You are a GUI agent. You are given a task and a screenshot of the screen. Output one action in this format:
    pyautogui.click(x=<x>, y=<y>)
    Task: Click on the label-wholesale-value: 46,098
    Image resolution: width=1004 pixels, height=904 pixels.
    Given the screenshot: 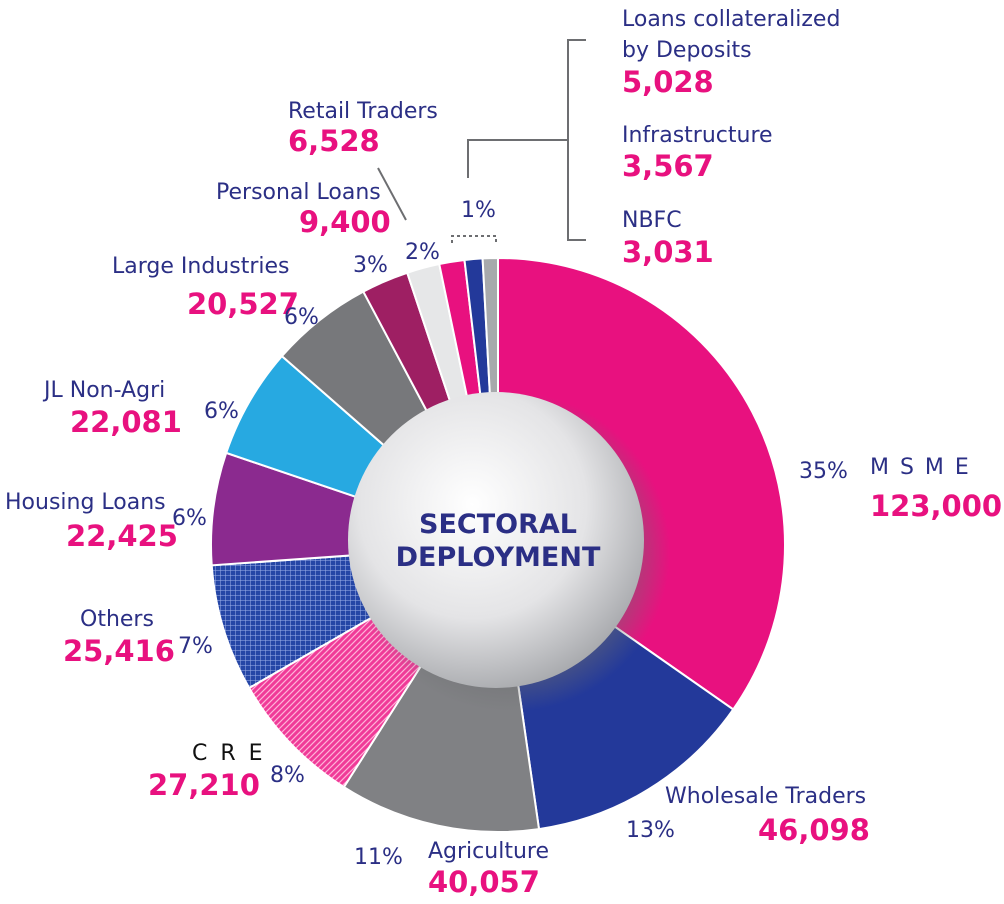 What is the action you would take?
    pyautogui.click(x=814, y=830)
    